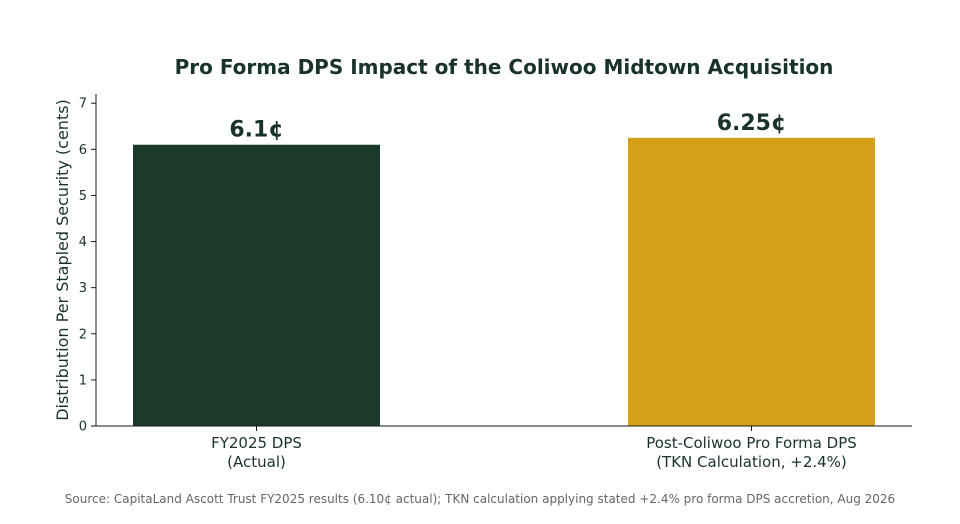 The width and height of the screenshot is (960, 524). What do you see at coordinates (507, 127) in the screenshot?
I see `data-labels-layer: 6.1¢ 6.25¢` at bounding box center [507, 127].